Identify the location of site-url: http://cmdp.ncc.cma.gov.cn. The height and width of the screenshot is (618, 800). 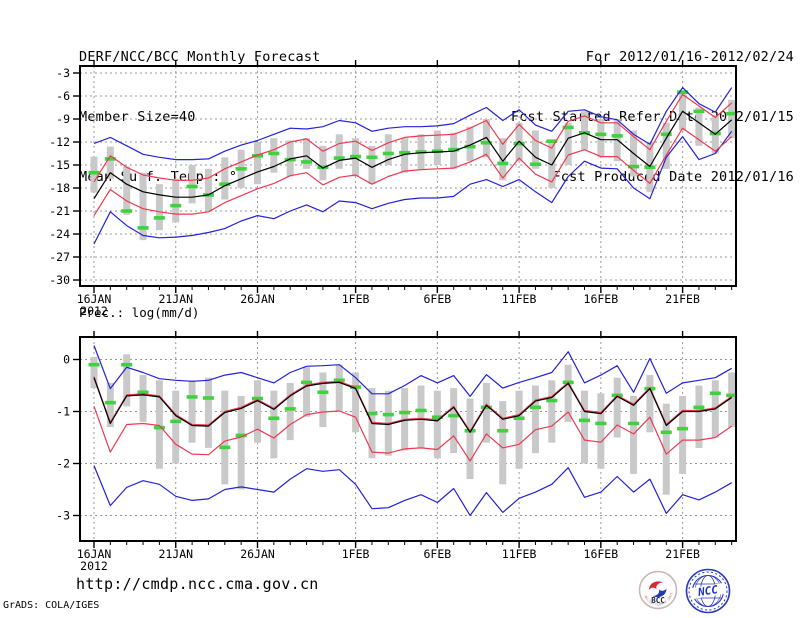
(197, 584).